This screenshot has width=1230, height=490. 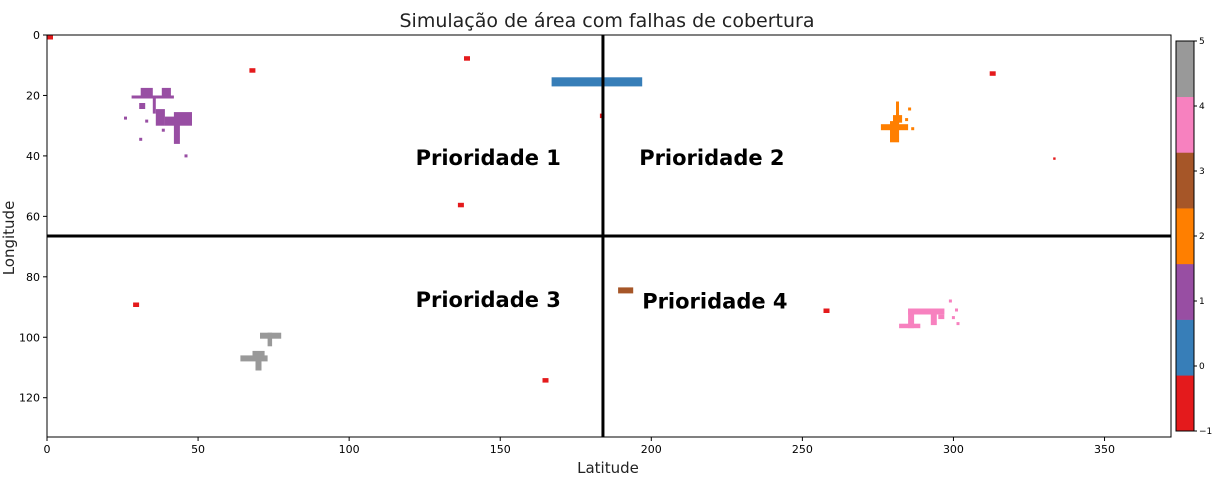 What do you see at coordinates (608, 468) in the screenshot?
I see `x-axis-title: Latitude` at bounding box center [608, 468].